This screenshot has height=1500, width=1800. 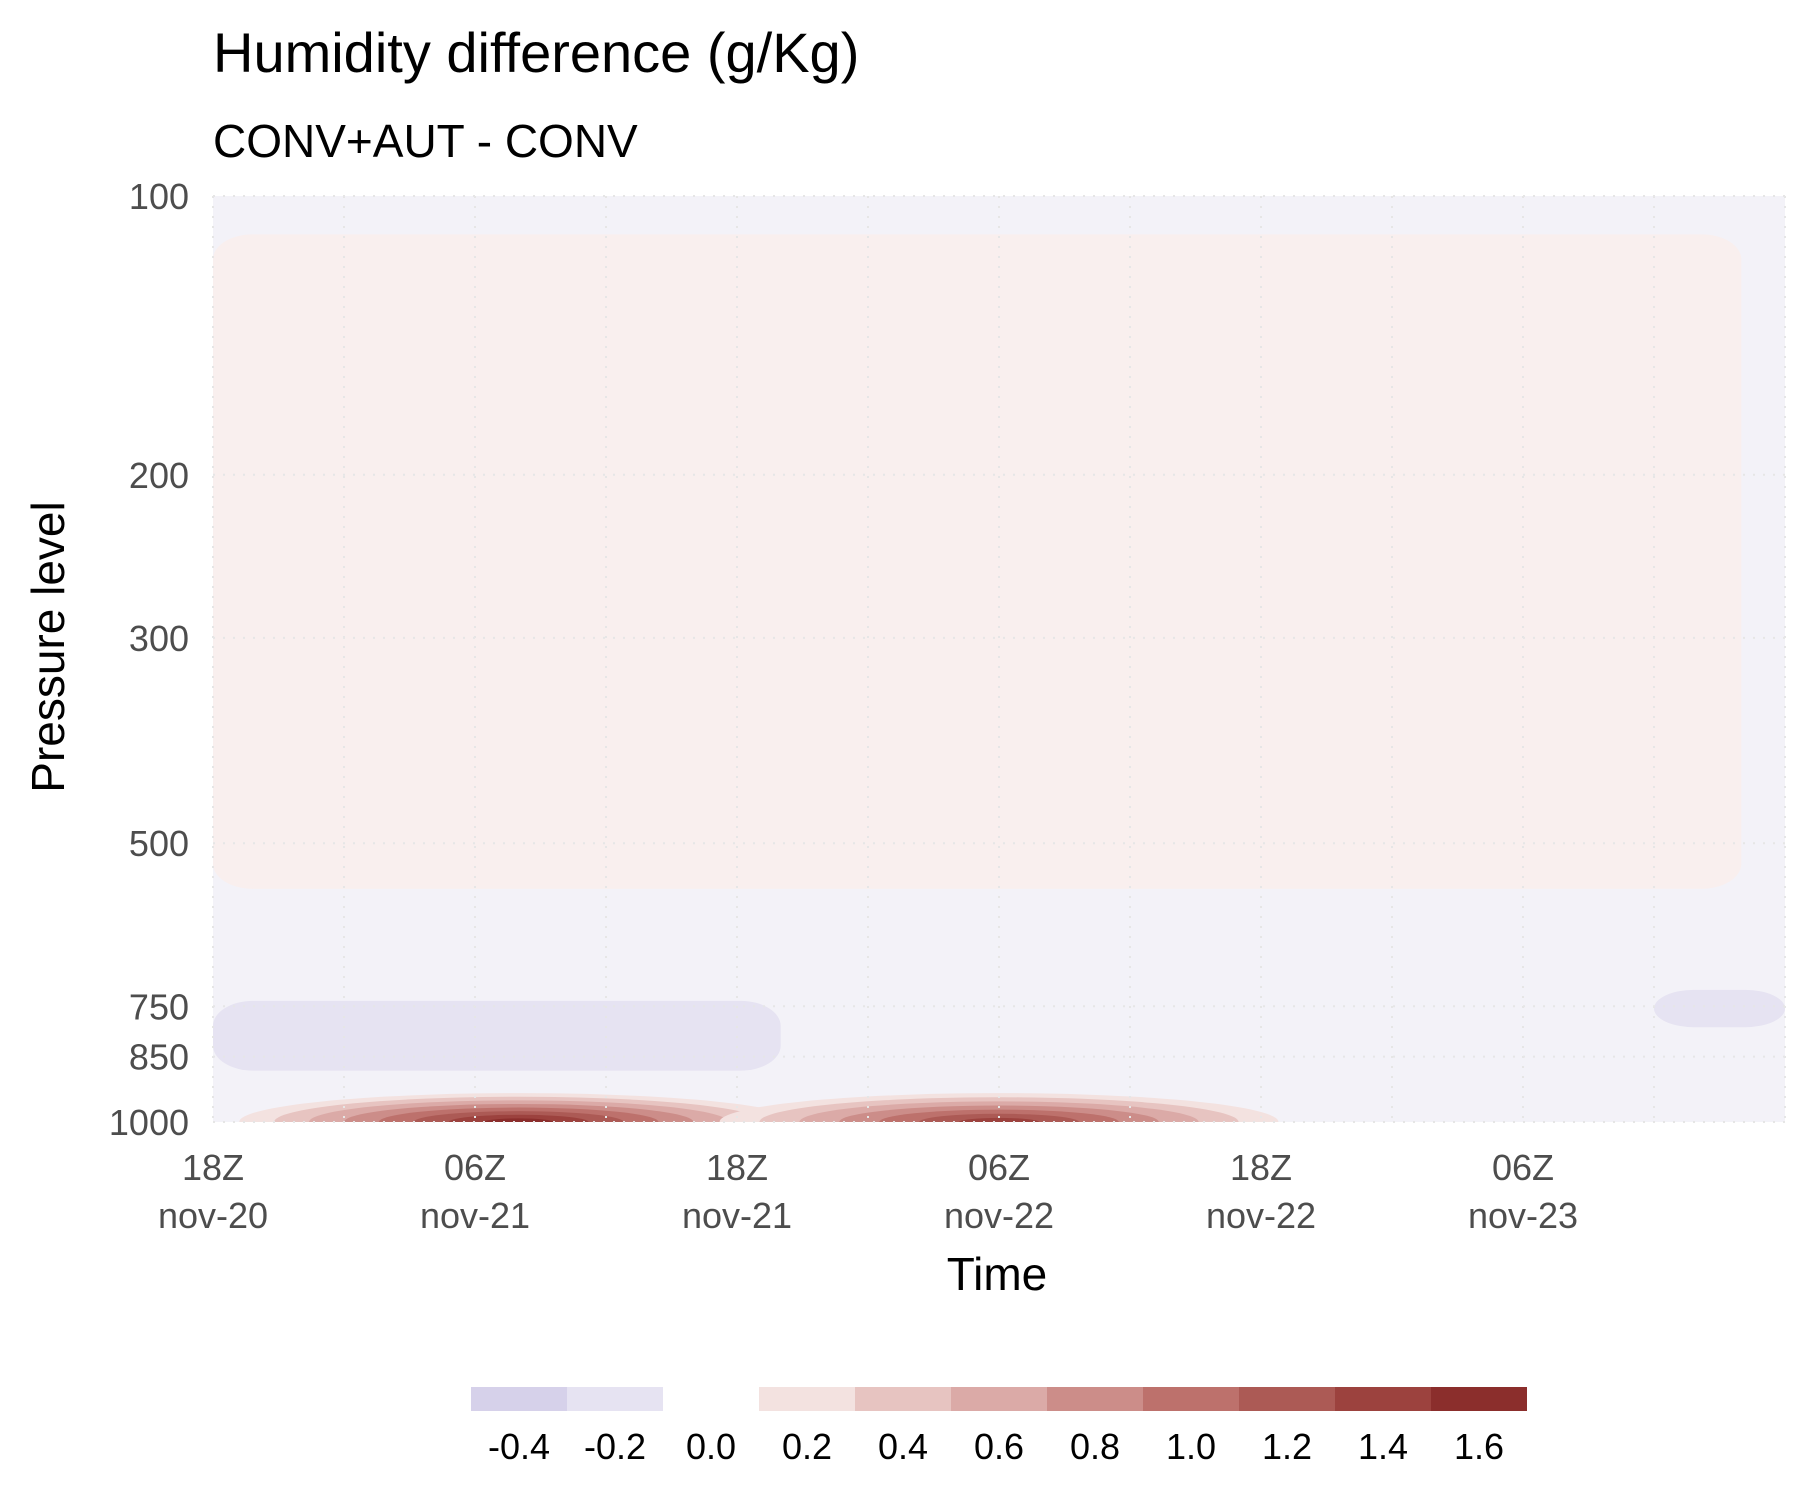 I want to click on y-tick-label: 200, so click(x=159, y=475).